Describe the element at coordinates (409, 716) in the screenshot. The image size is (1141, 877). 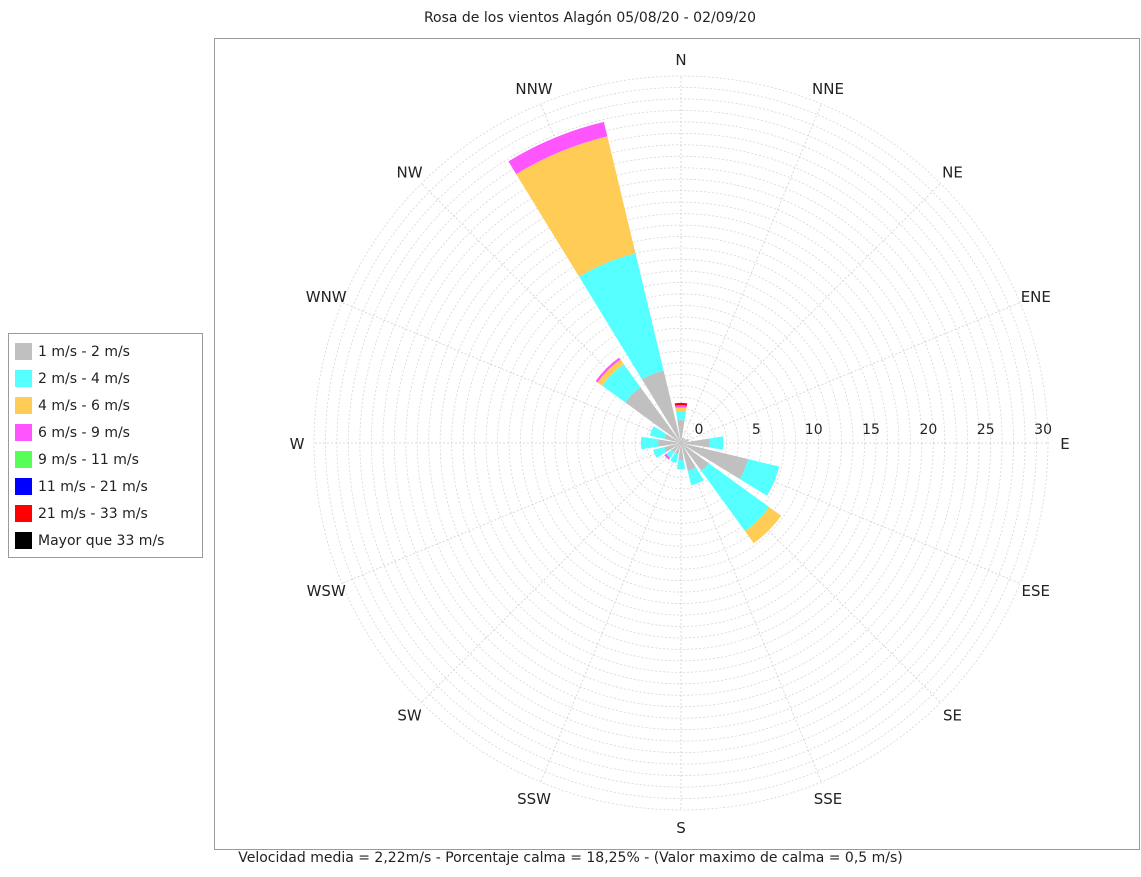
I see `direction-label-sw: SW` at that location.